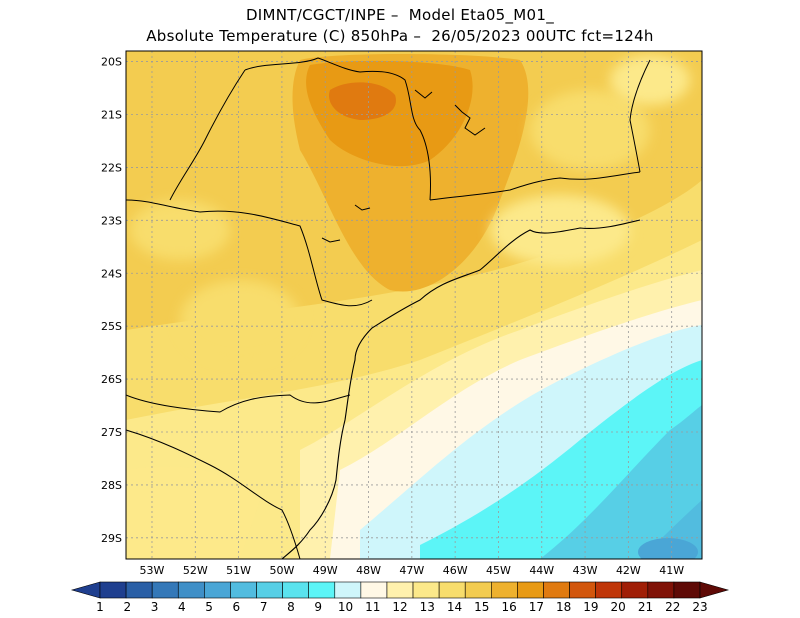  Describe the element at coordinates (498, 570) in the screenshot. I see `lon-tick-label: 45W` at that location.